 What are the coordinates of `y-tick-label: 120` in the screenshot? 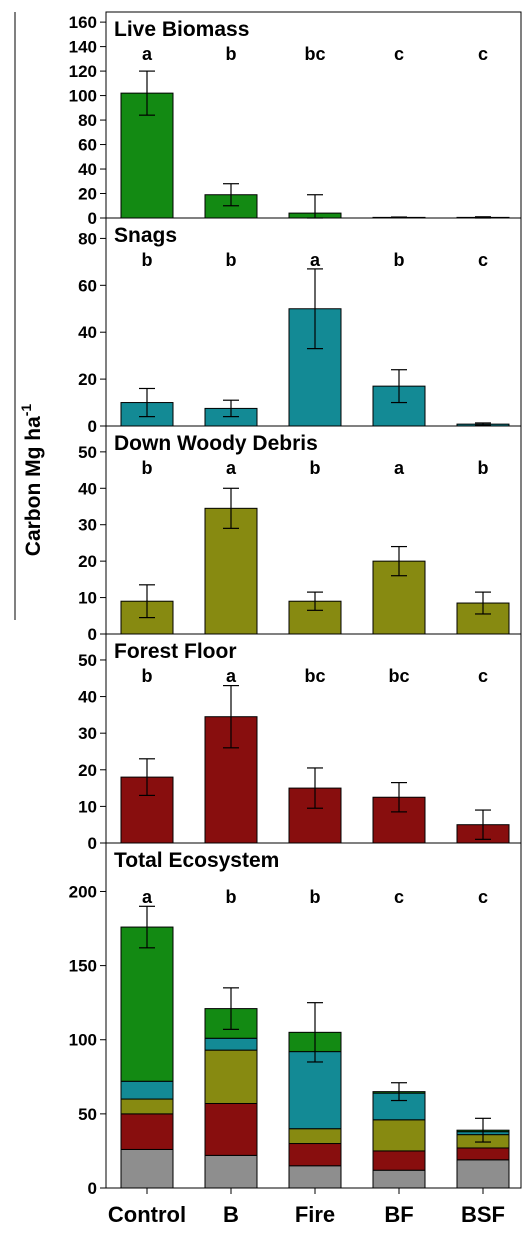 It's located at (83, 71).